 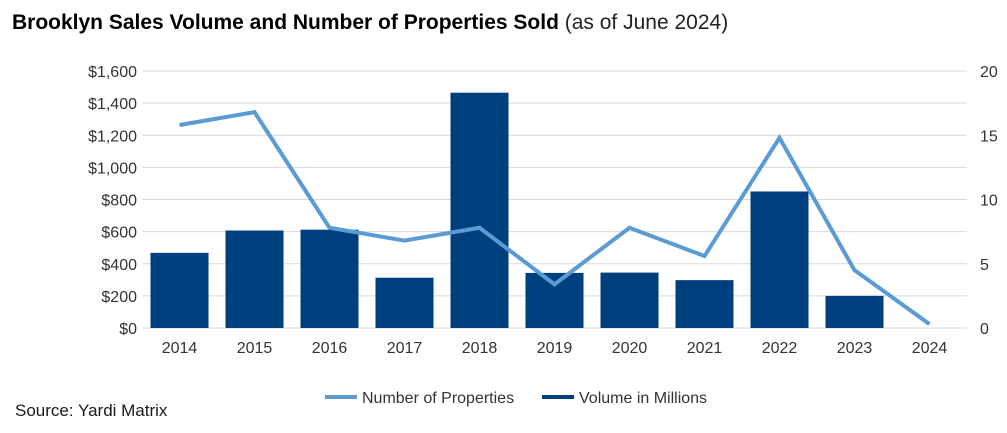 I want to click on bar-2022, so click(x=779, y=259).